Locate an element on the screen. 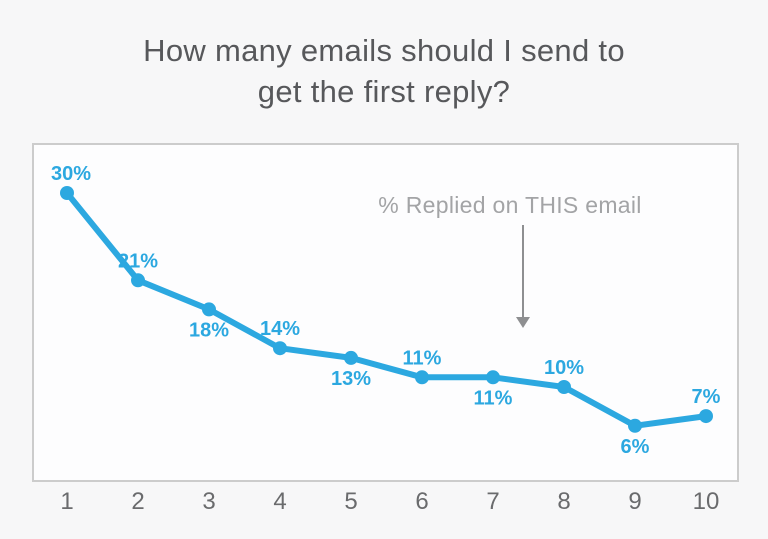 The image size is (768, 539). data-point-label: 7% is located at coordinates (706, 397).